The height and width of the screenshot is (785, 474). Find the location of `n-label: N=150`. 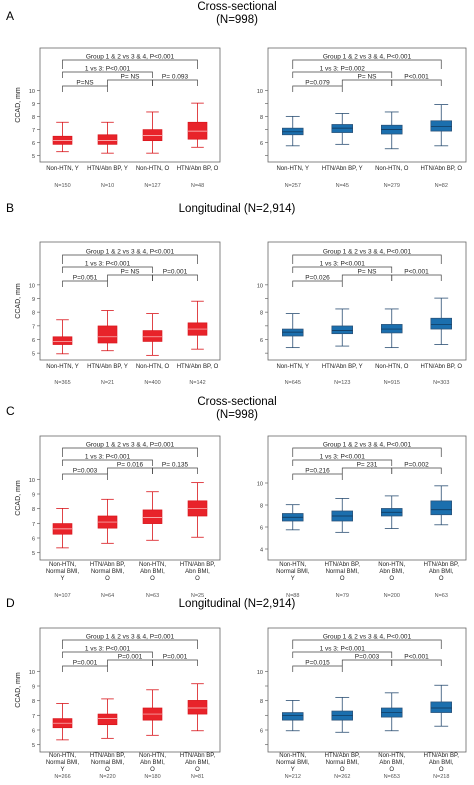

n-label: N=150 is located at coordinates (62, 186).